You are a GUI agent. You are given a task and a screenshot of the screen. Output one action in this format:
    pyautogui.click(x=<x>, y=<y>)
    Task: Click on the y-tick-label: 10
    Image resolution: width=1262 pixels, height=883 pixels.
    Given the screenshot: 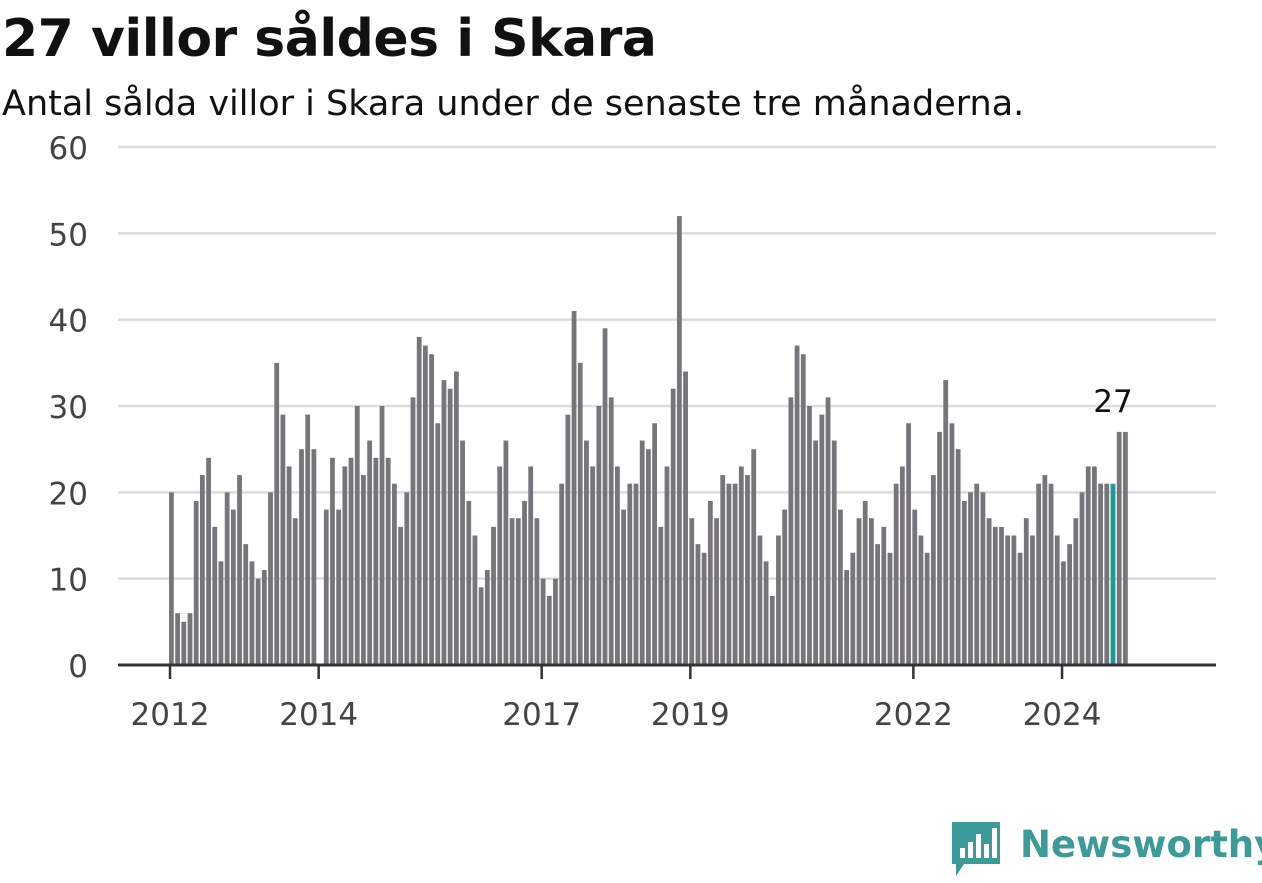 What is the action you would take?
    pyautogui.click(x=68, y=581)
    